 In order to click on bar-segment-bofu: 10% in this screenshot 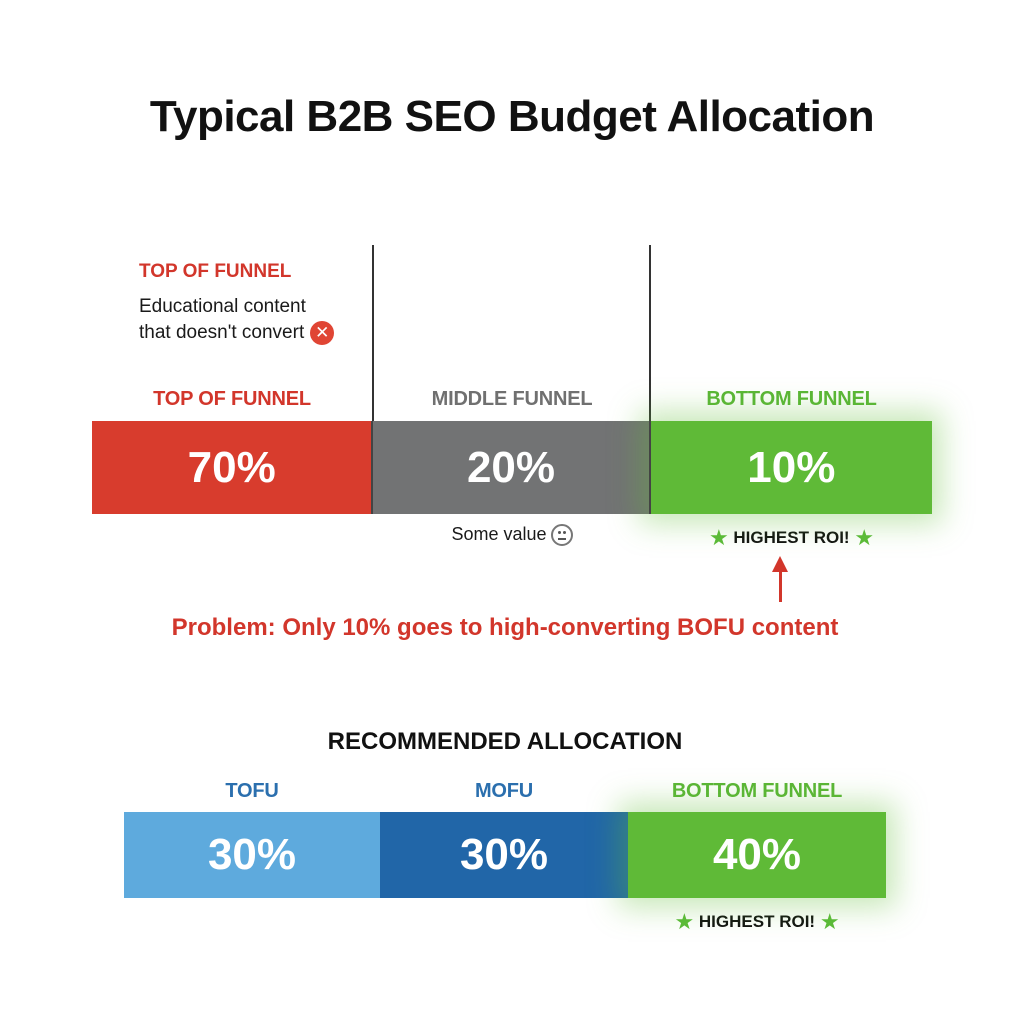, I will do `click(790, 467)`.